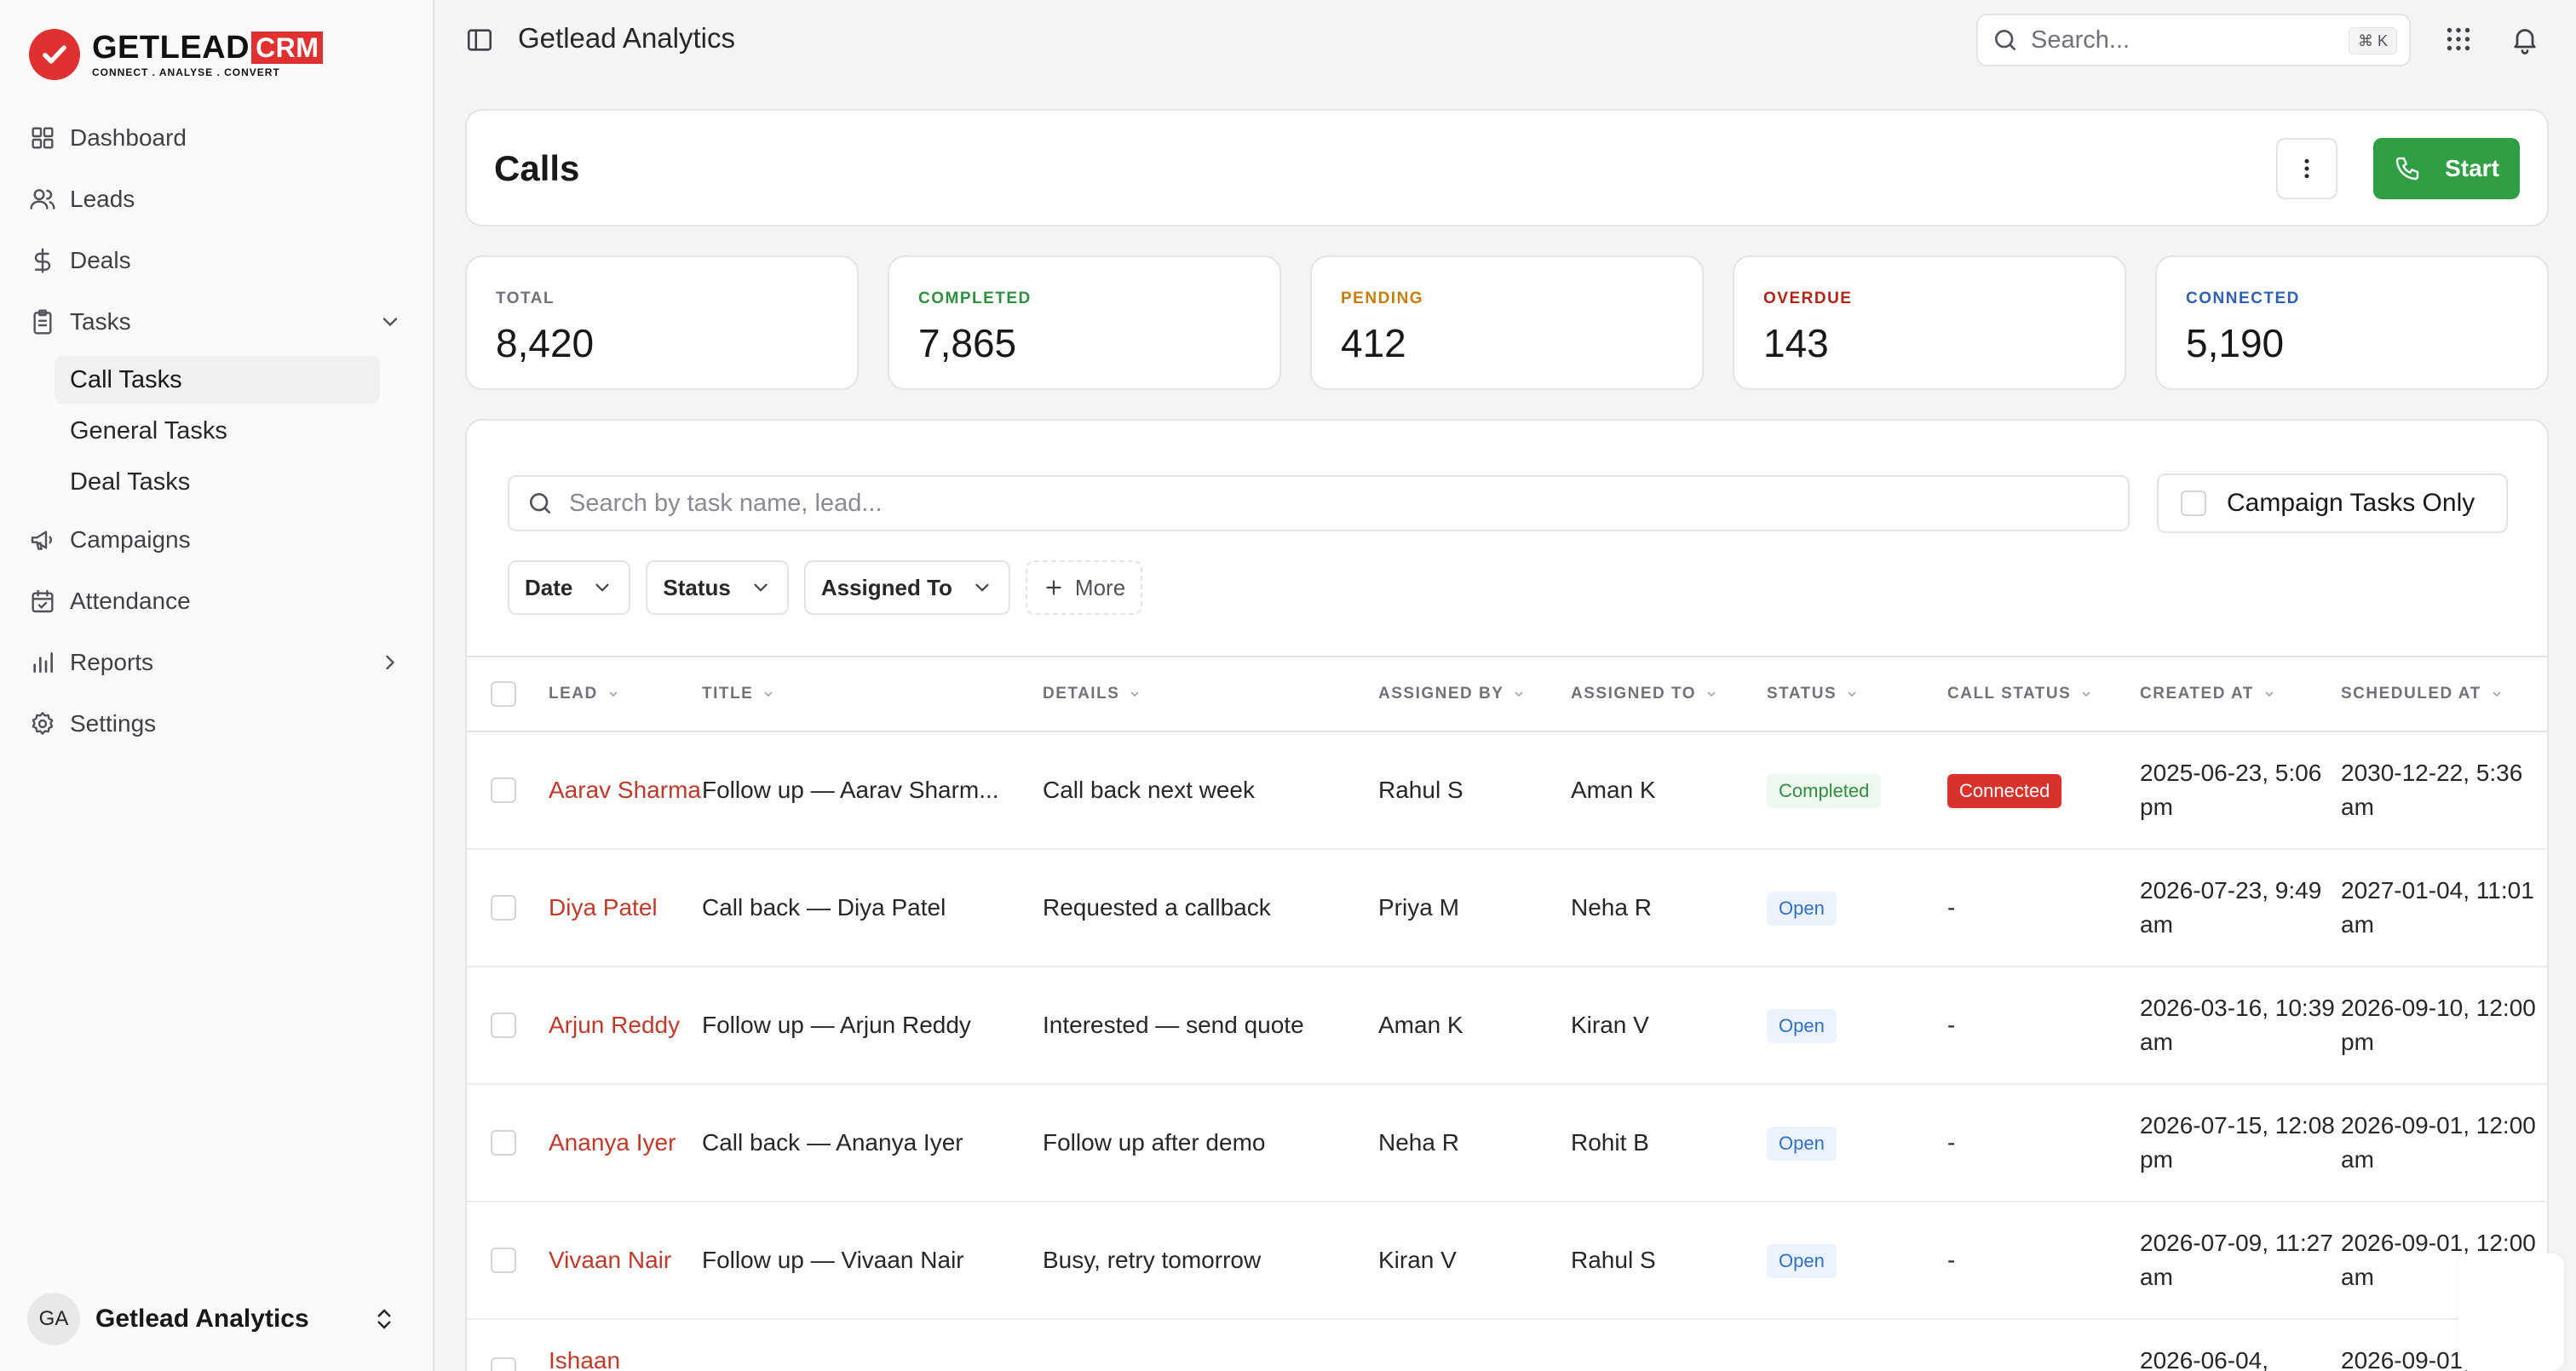  I want to click on stat-value: 8,420, so click(546, 343).